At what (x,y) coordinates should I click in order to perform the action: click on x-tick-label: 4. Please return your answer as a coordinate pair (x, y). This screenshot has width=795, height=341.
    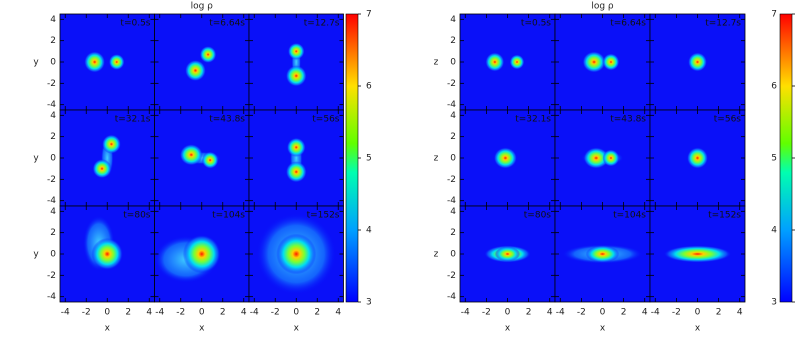
    Looking at the image, I should click on (338, 313).